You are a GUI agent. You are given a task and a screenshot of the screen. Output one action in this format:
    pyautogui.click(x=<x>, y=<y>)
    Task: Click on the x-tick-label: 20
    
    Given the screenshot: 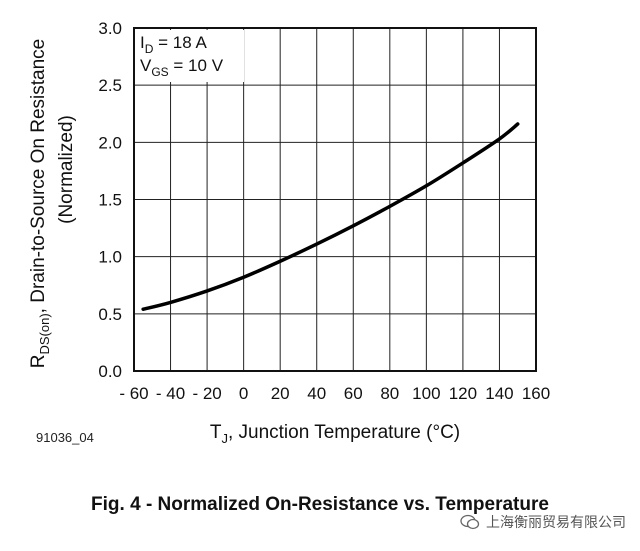 What is the action you would take?
    pyautogui.click(x=280, y=393)
    